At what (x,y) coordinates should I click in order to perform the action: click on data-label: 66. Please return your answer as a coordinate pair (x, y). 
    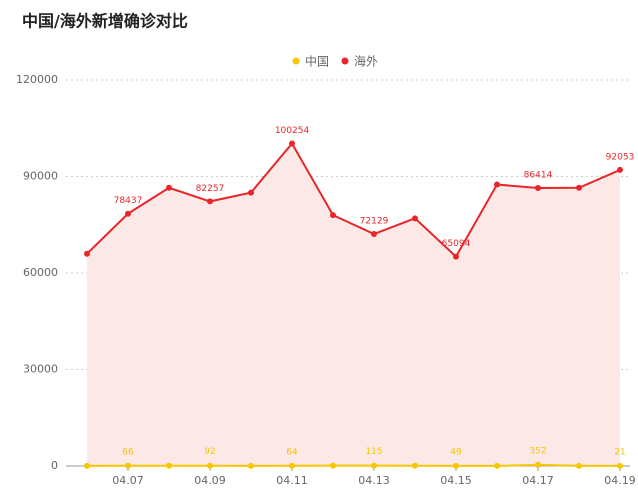
    Looking at the image, I should click on (128, 452).